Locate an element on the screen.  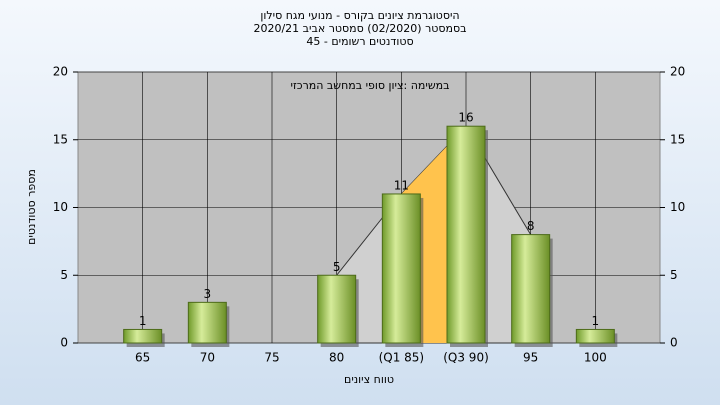
data-label: 5 is located at coordinates (337, 267).